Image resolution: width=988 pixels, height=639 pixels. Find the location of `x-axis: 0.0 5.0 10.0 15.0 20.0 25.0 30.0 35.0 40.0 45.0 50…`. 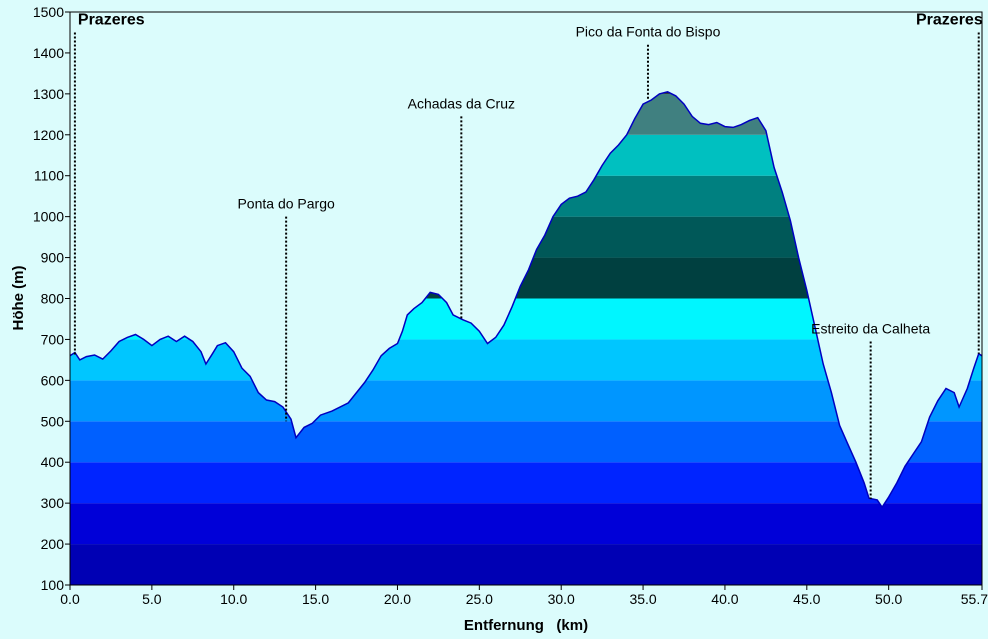

x-axis: 0.0 5.0 10.0 15.0 20.0 25.0 30.0 35.0 40.0 45.0 50… is located at coordinates (524, 596).